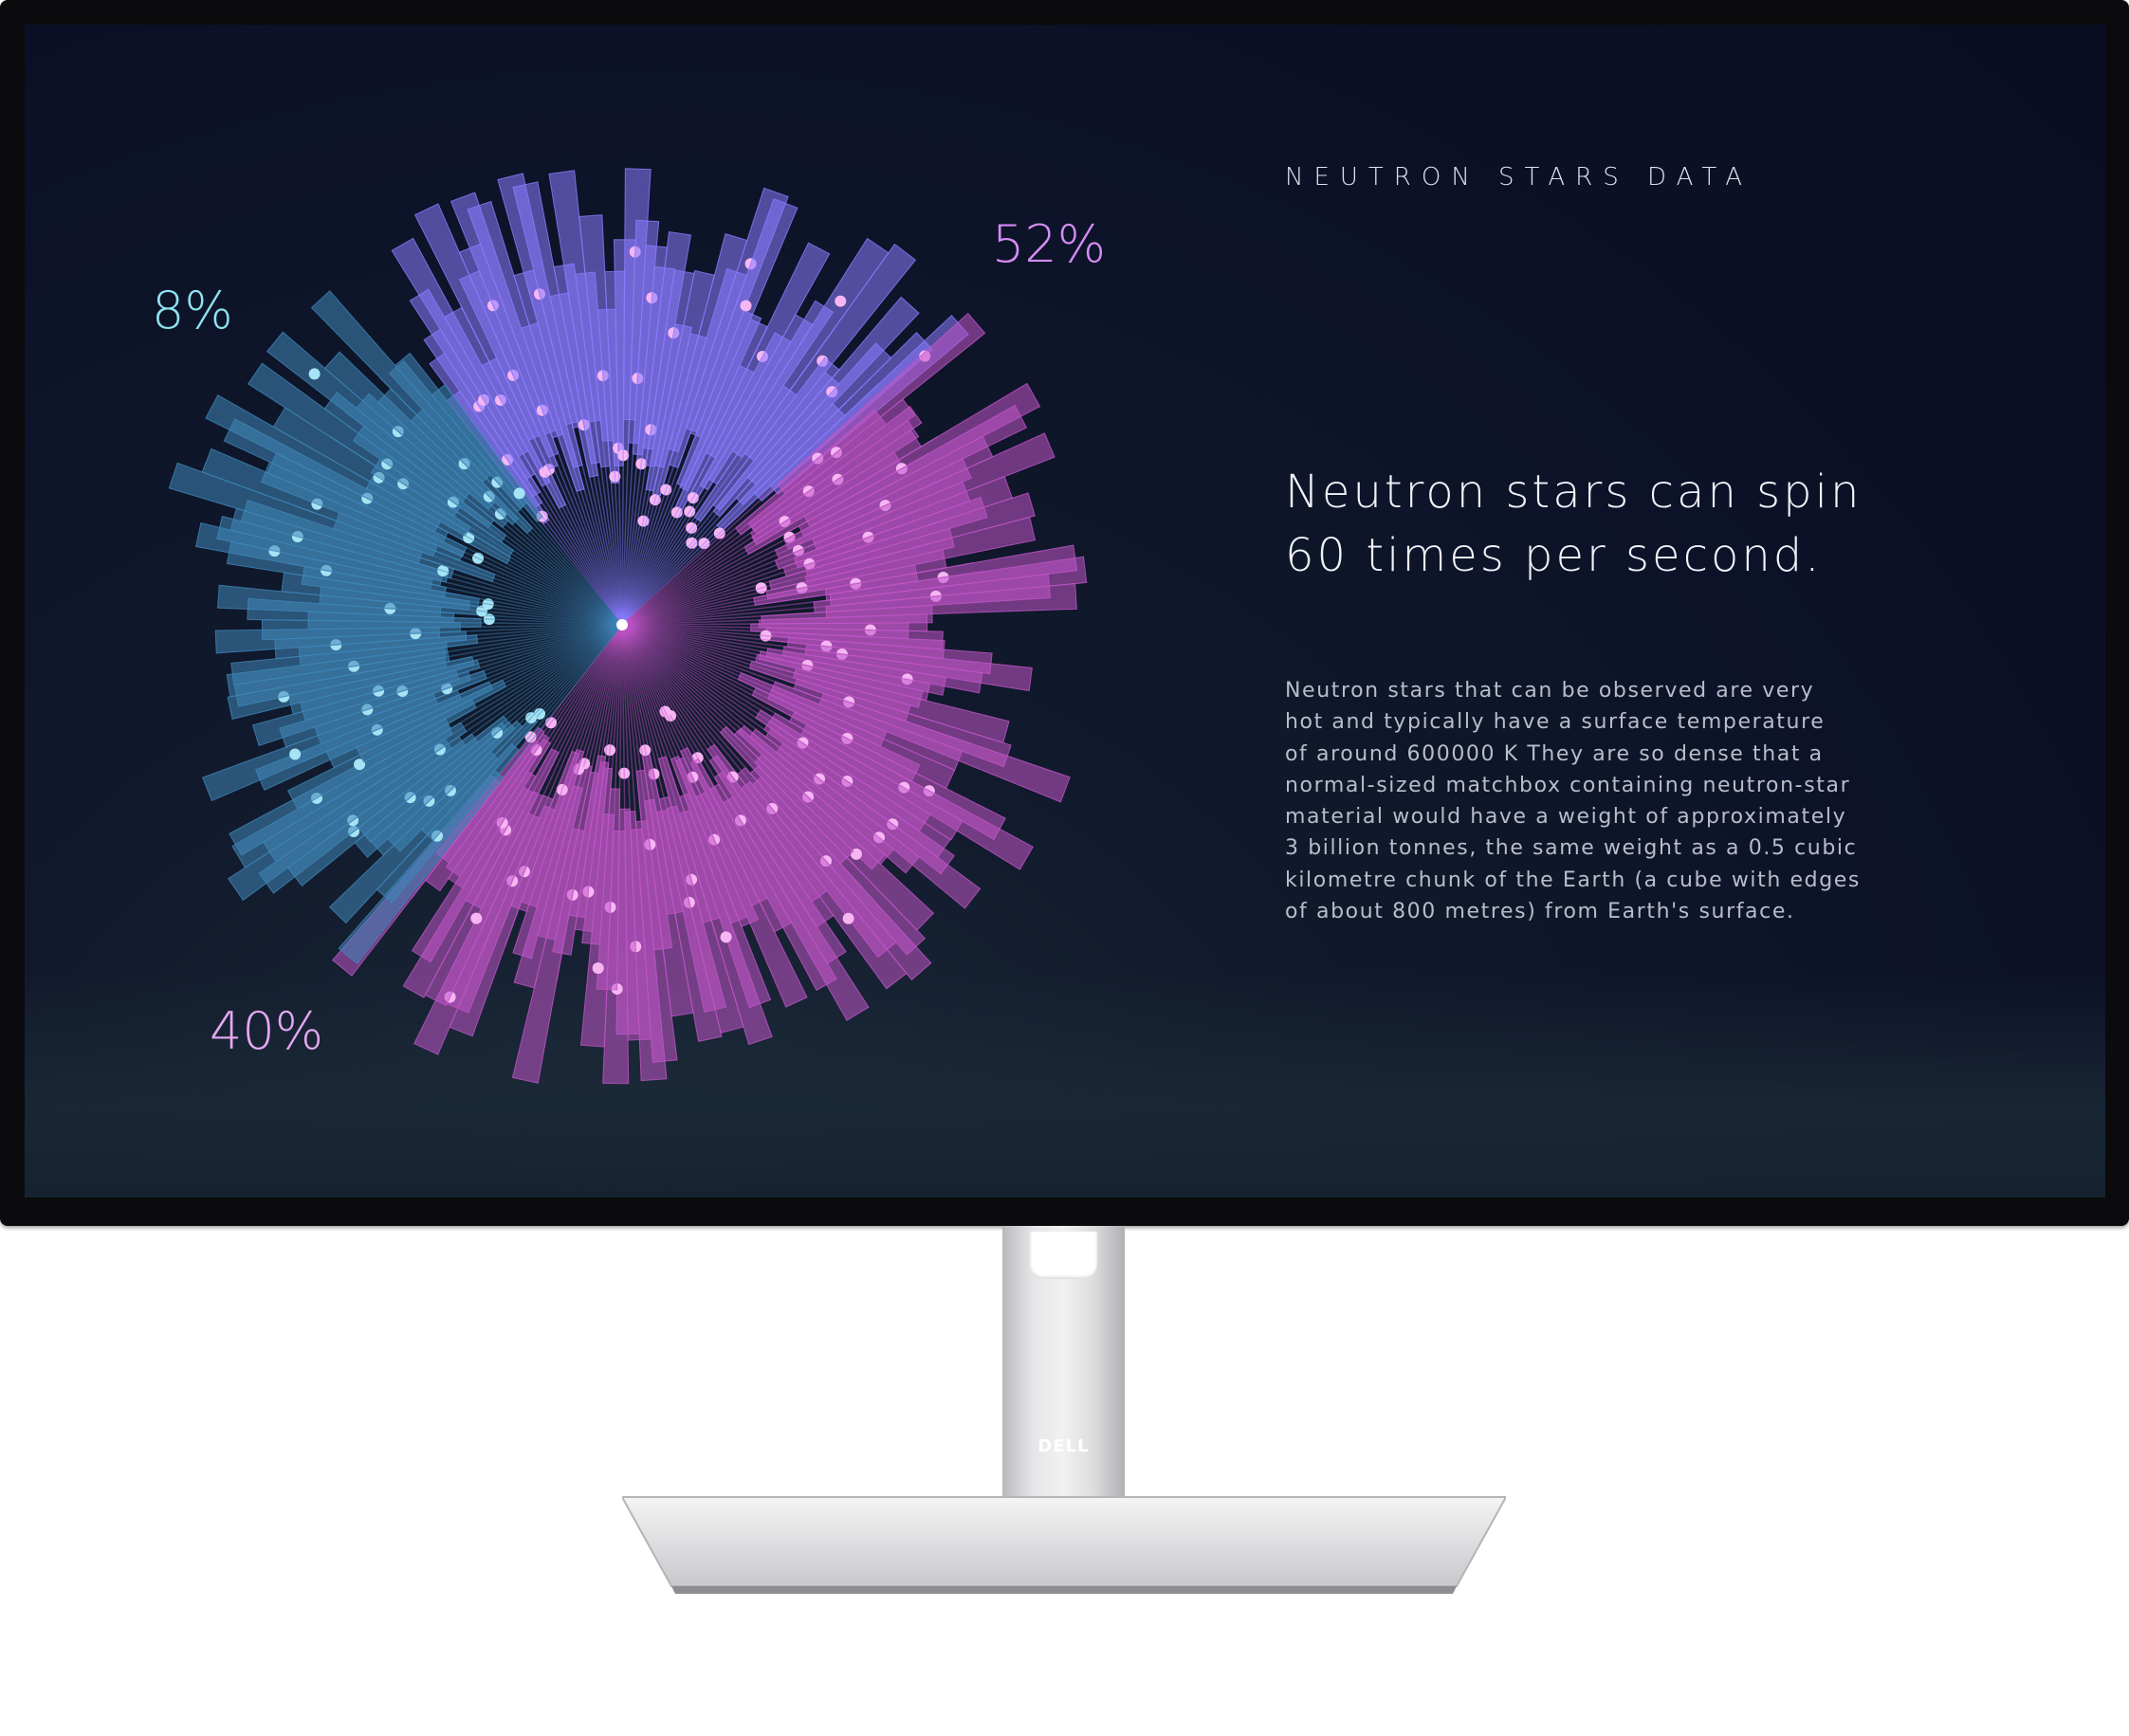  Describe the element at coordinates (1049, 244) in the screenshot. I see `label-52-percent: 52%` at that location.